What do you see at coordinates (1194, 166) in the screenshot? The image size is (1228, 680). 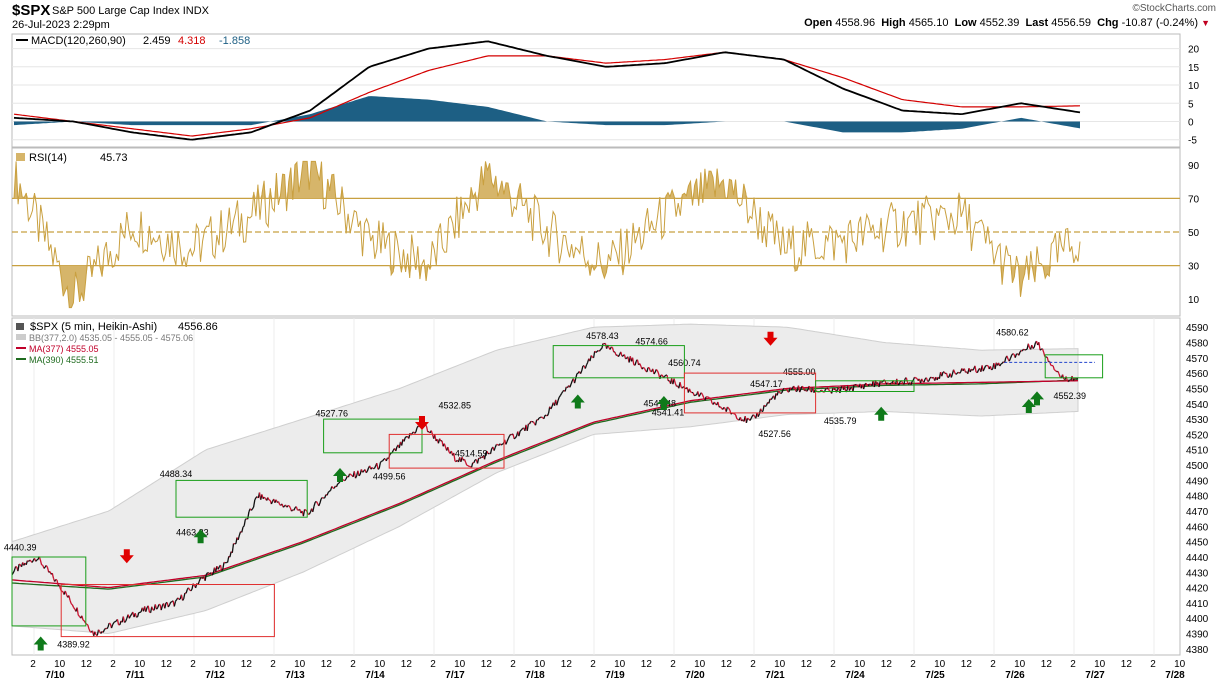 I see `rsi-tick-label: 90` at bounding box center [1194, 166].